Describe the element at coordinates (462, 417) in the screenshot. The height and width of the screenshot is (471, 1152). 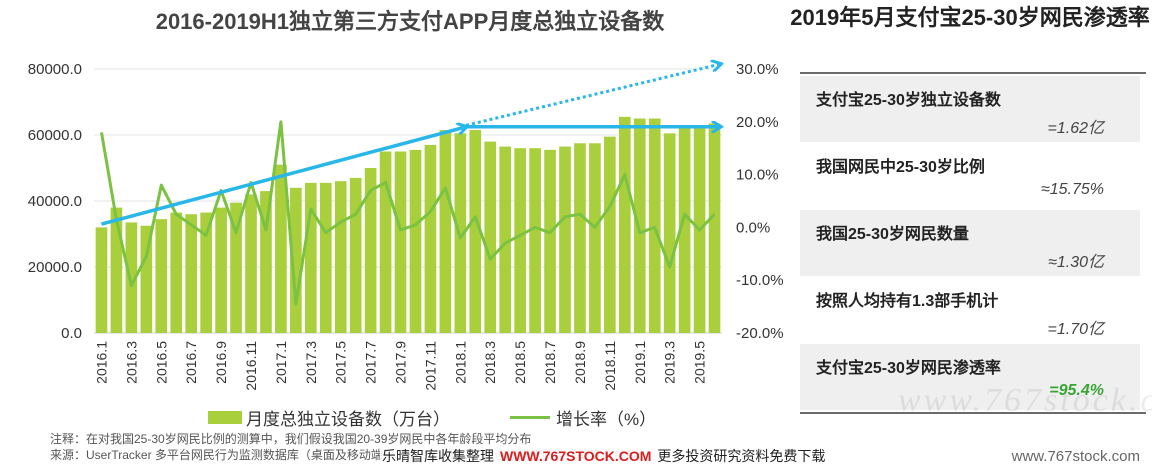
I see `chart-legend: 月度总独立设备数（万台） 增长率（%）` at that location.